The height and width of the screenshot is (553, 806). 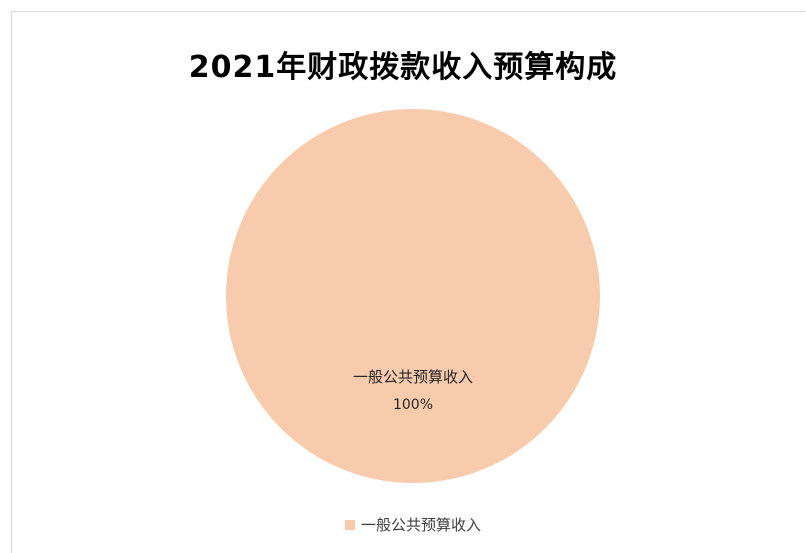 I want to click on slice-category-label: 一般公共预算收入, so click(x=412, y=377).